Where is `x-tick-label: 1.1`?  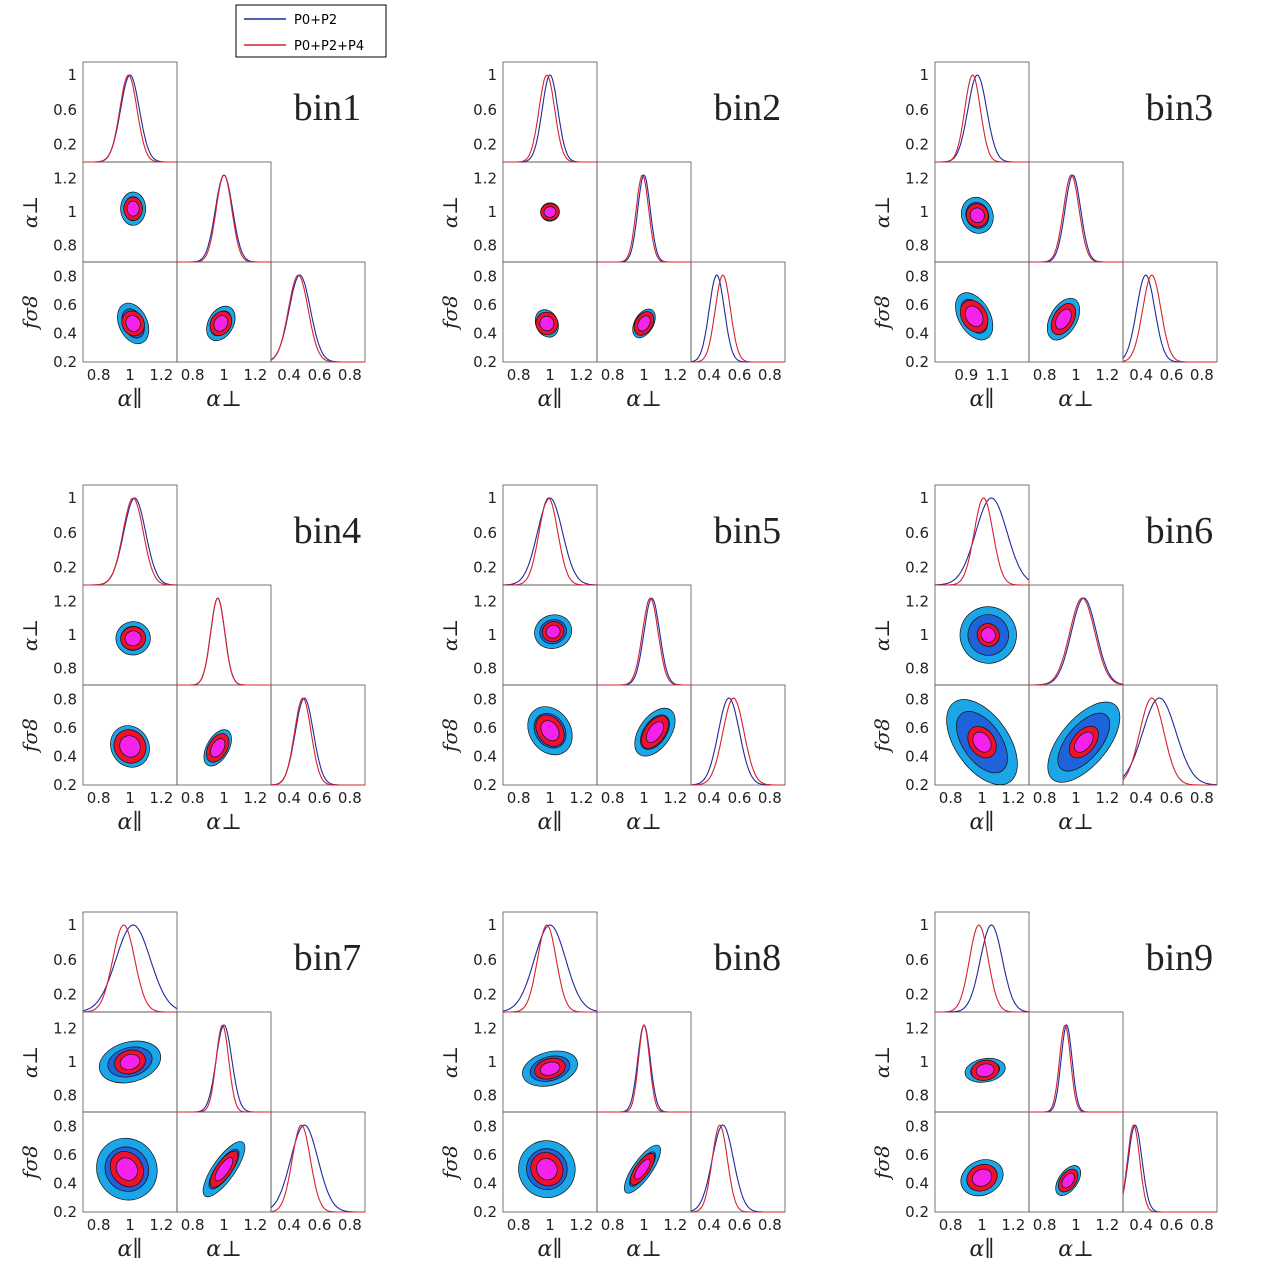 x-tick-label: 1.1 is located at coordinates (998, 375).